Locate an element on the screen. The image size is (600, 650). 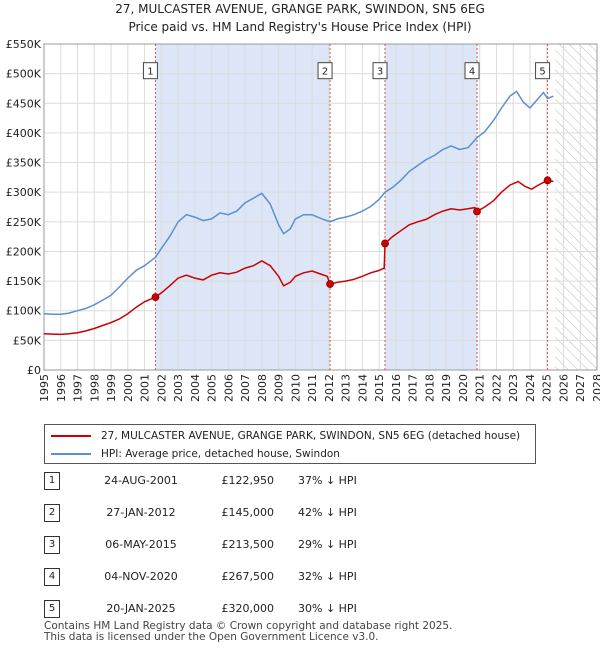
x-tick-label: 2018 is located at coordinates (429, 388).